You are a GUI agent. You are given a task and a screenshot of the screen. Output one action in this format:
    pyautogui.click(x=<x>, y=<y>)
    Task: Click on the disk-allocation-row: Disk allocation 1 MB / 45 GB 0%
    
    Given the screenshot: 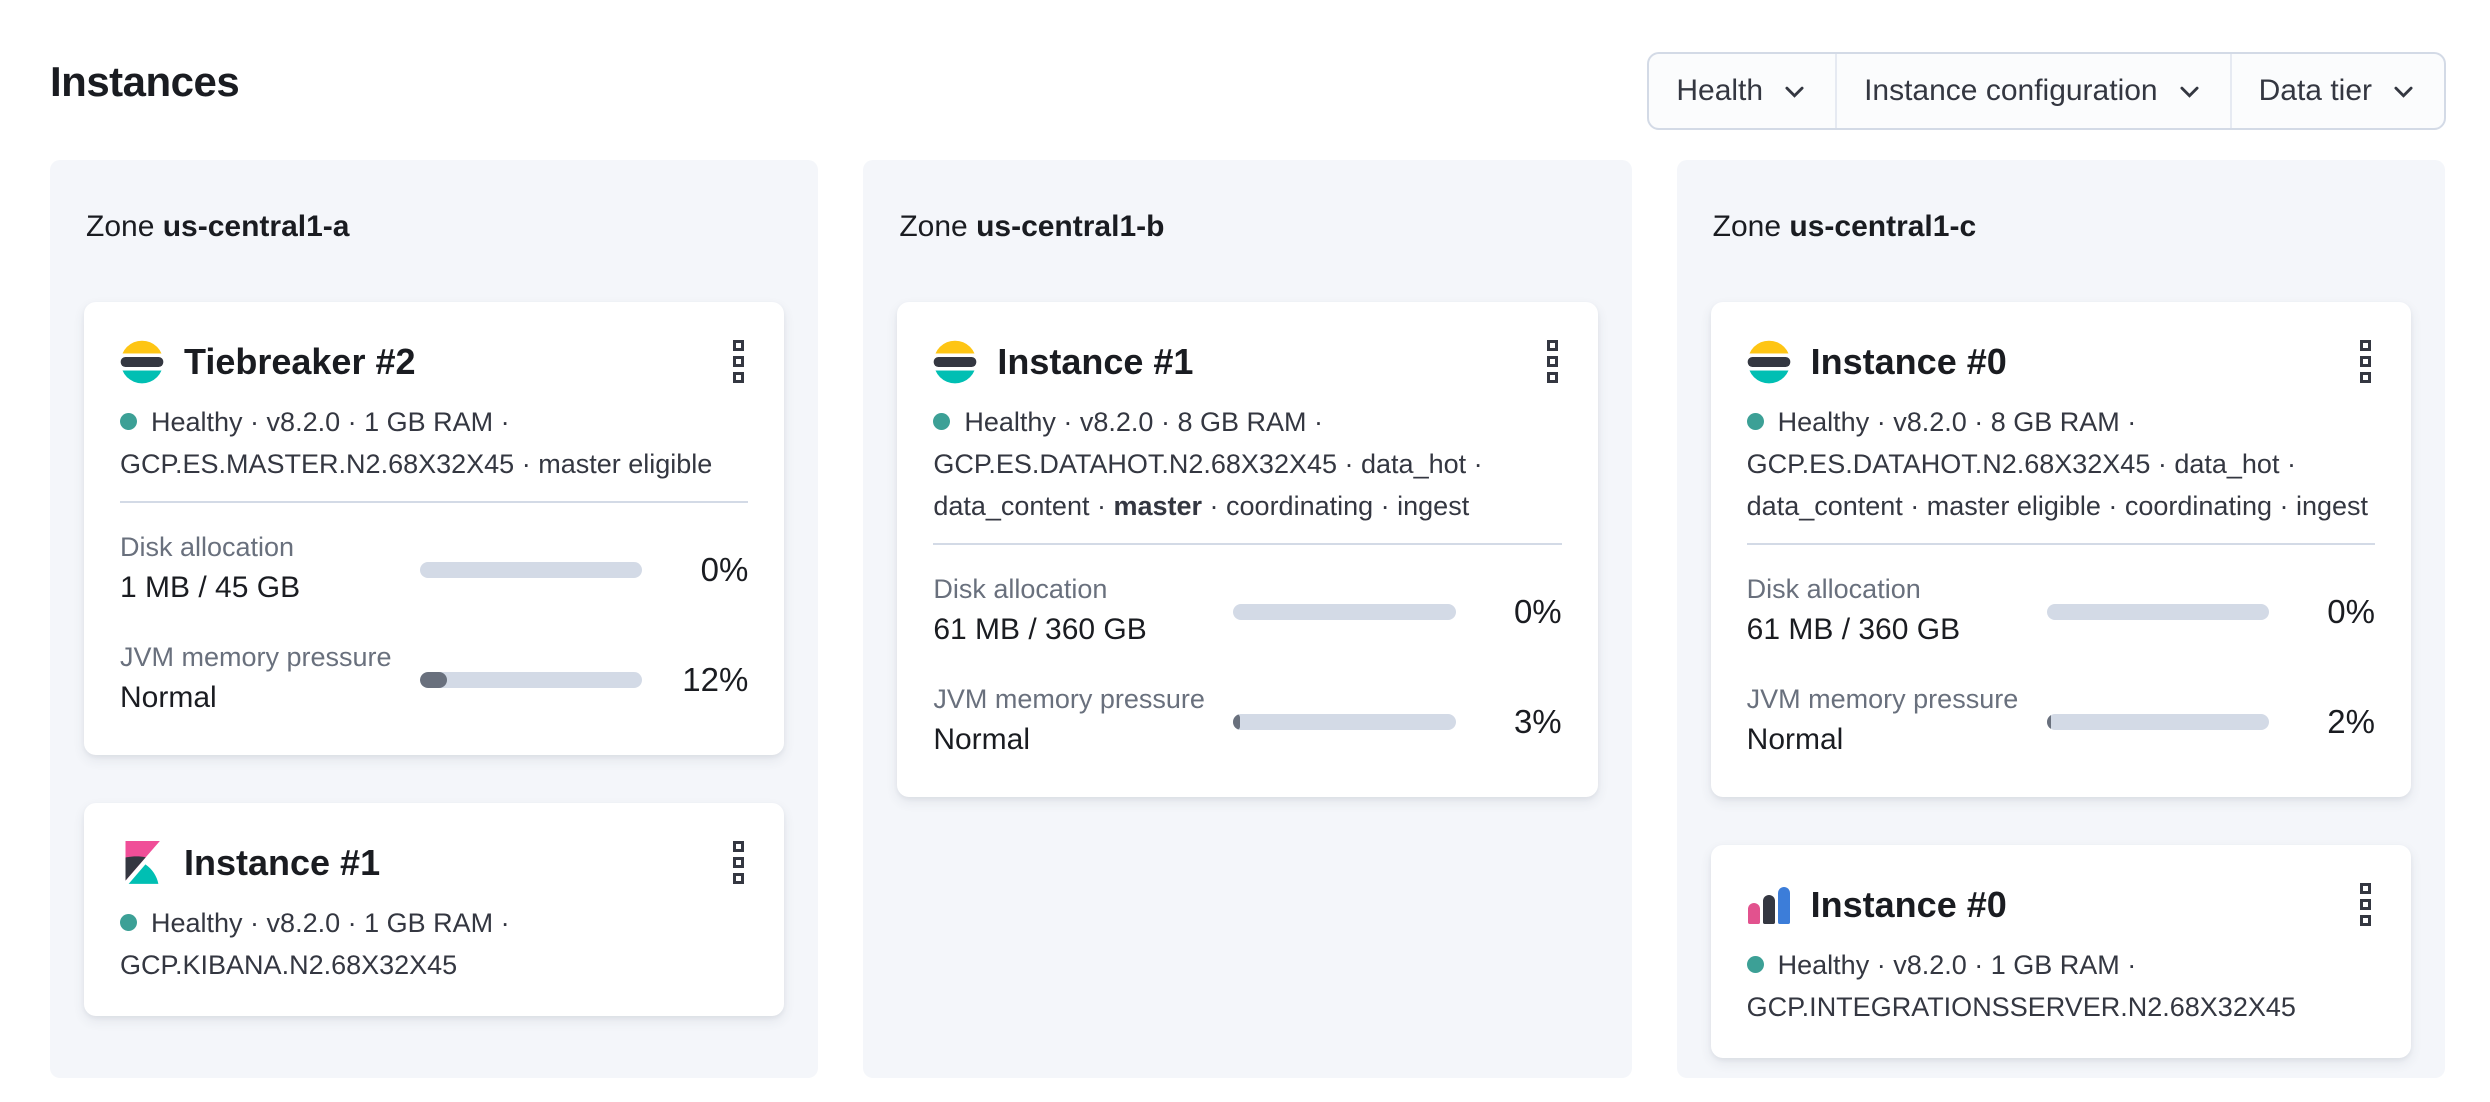 What is the action you would take?
    pyautogui.click(x=434, y=570)
    